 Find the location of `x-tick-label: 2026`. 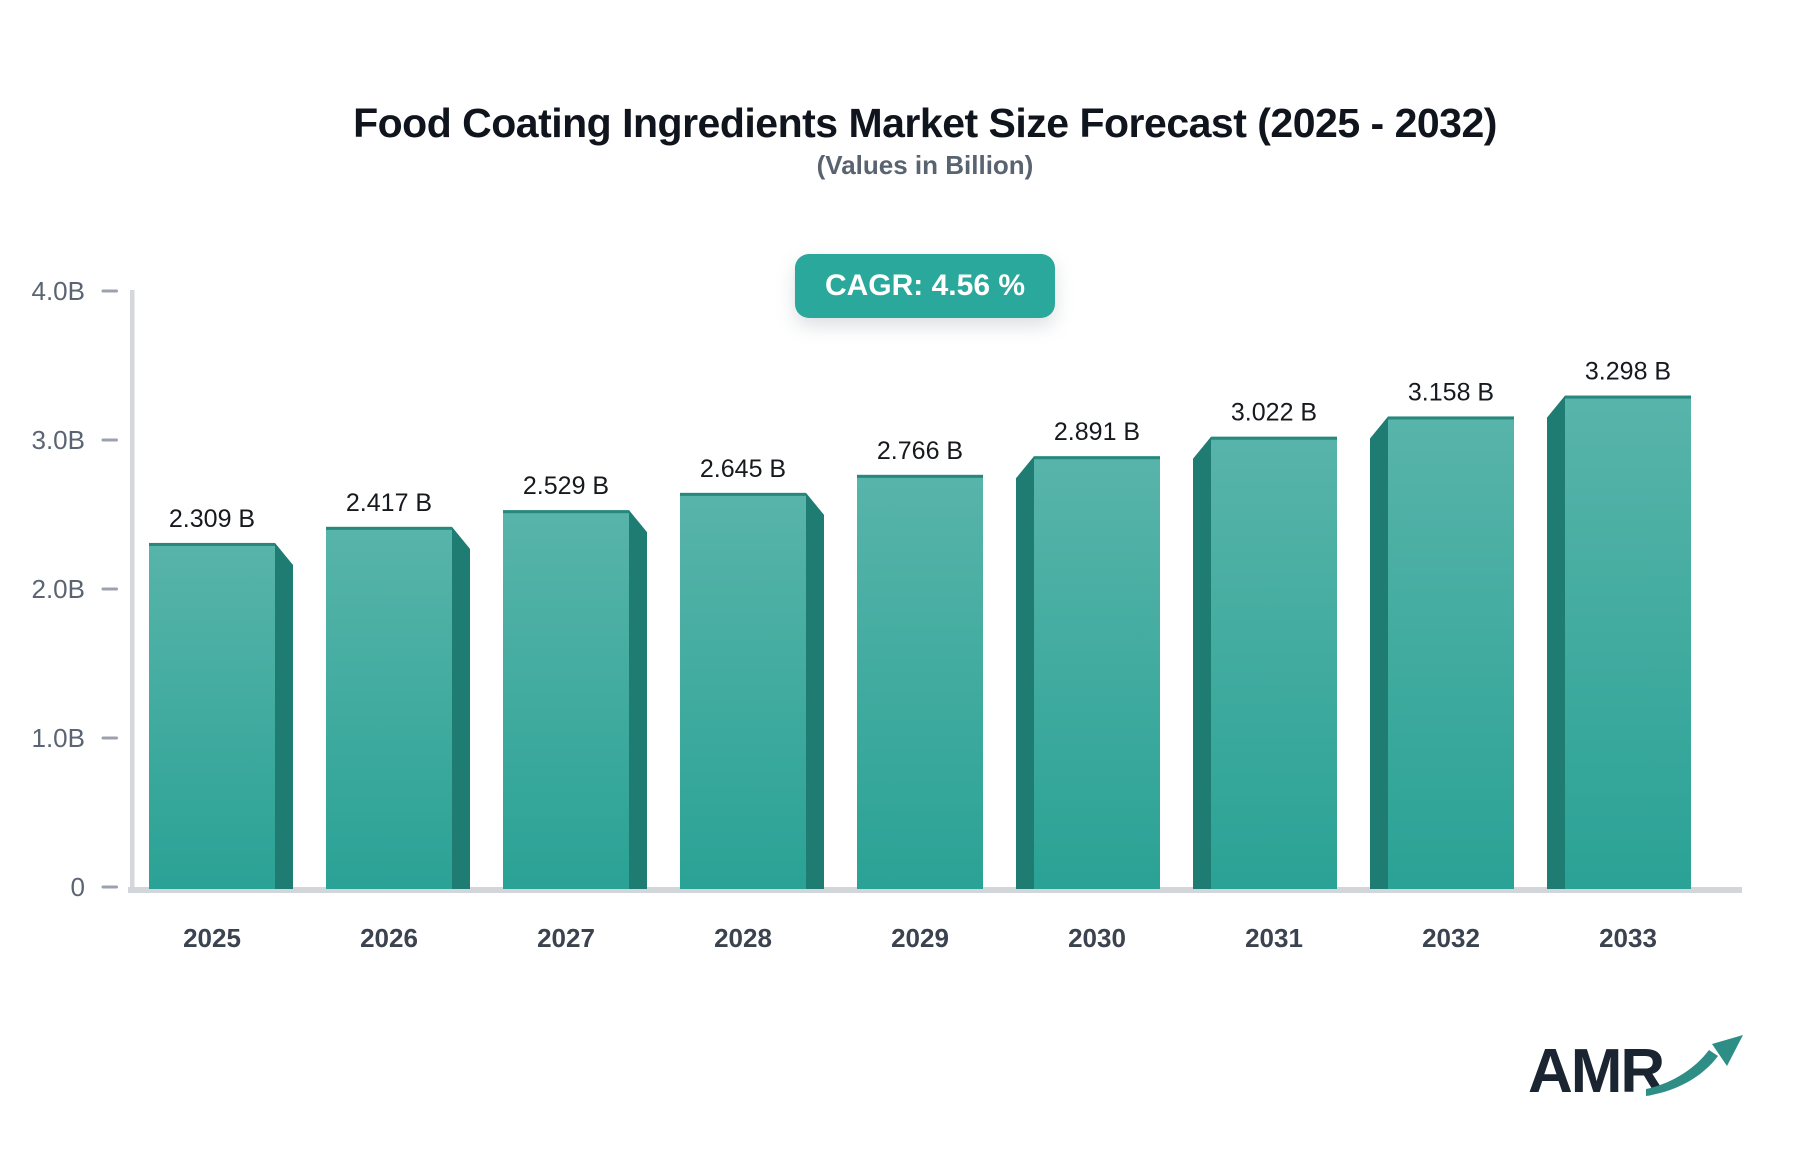

x-tick-label: 2026 is located at coordinates (389, 938).